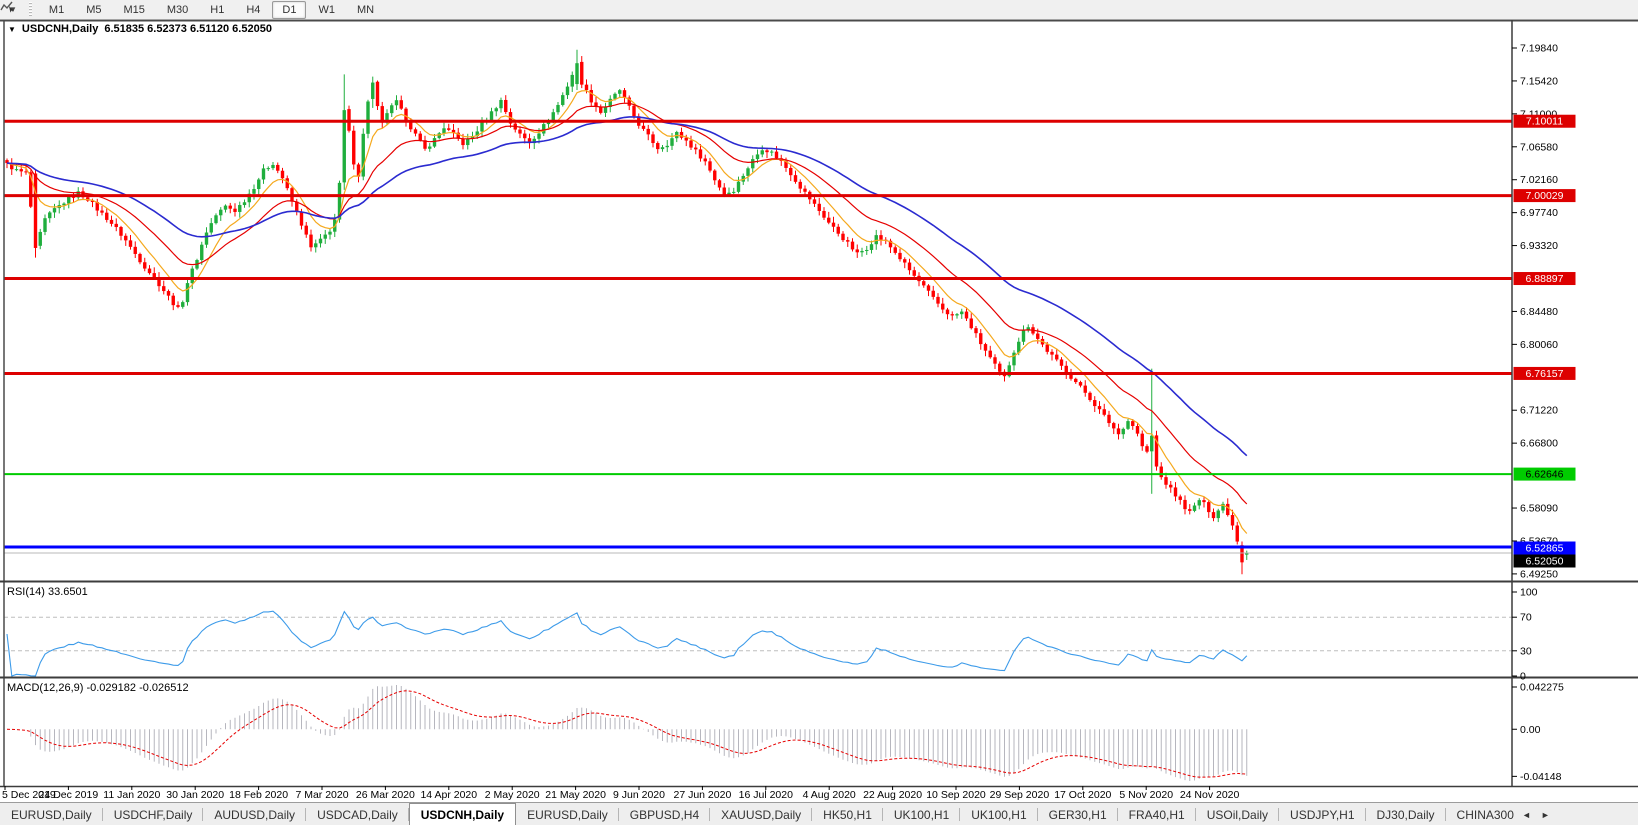  What do you see at coordinates (94, 9) in the screenshot?
I see `timeframe-button-M5: M5` at bounding box center [94, 9].